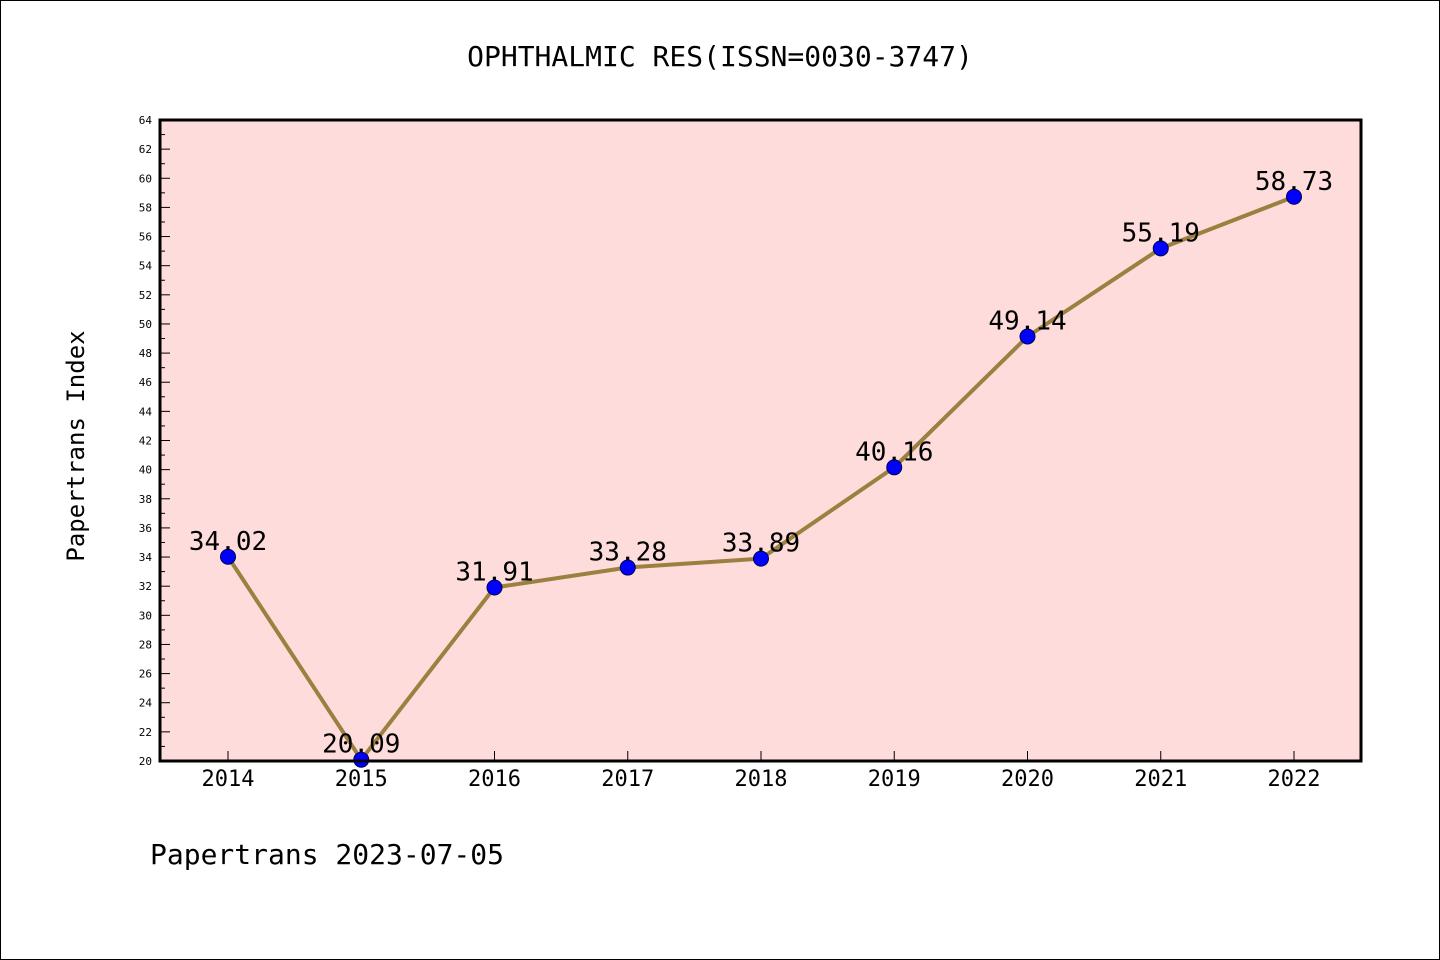 The height and width of the screenshot is (960, 1440). I want to click on data-point-2022, so click(1294, 196).